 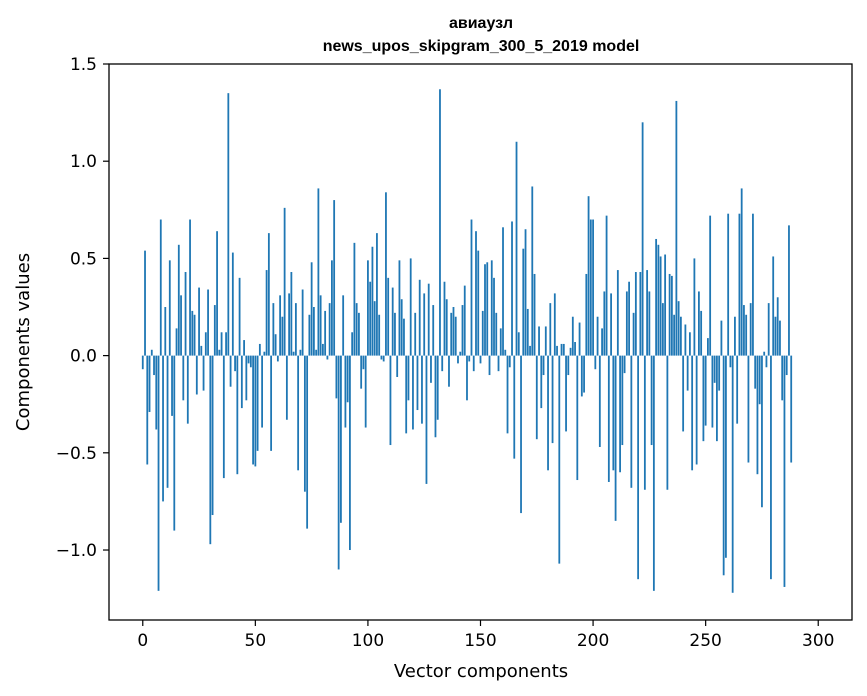 What do you see at coordinates (593, 641) in the screenshot?
I see `x-tick-label: 200` at bounding box center [593, 641].